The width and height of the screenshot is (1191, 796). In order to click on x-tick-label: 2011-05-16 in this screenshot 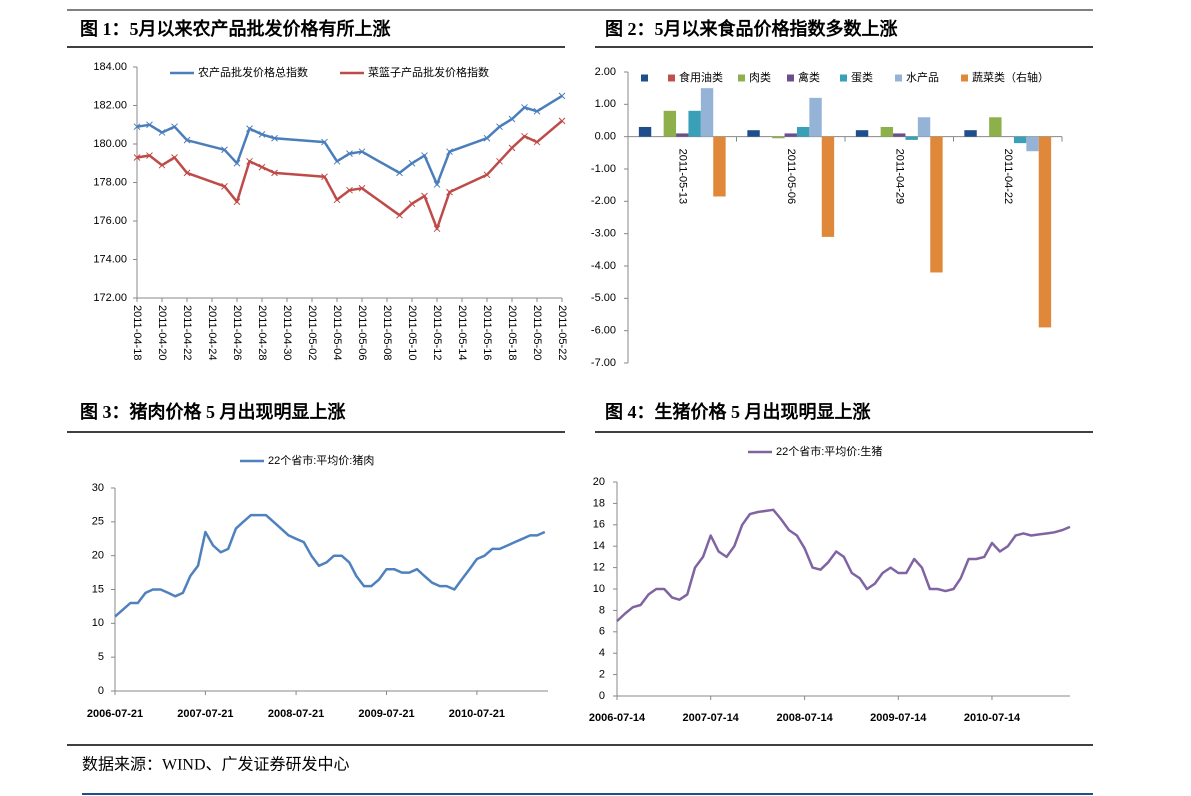, I will do `click(487, 332)`.